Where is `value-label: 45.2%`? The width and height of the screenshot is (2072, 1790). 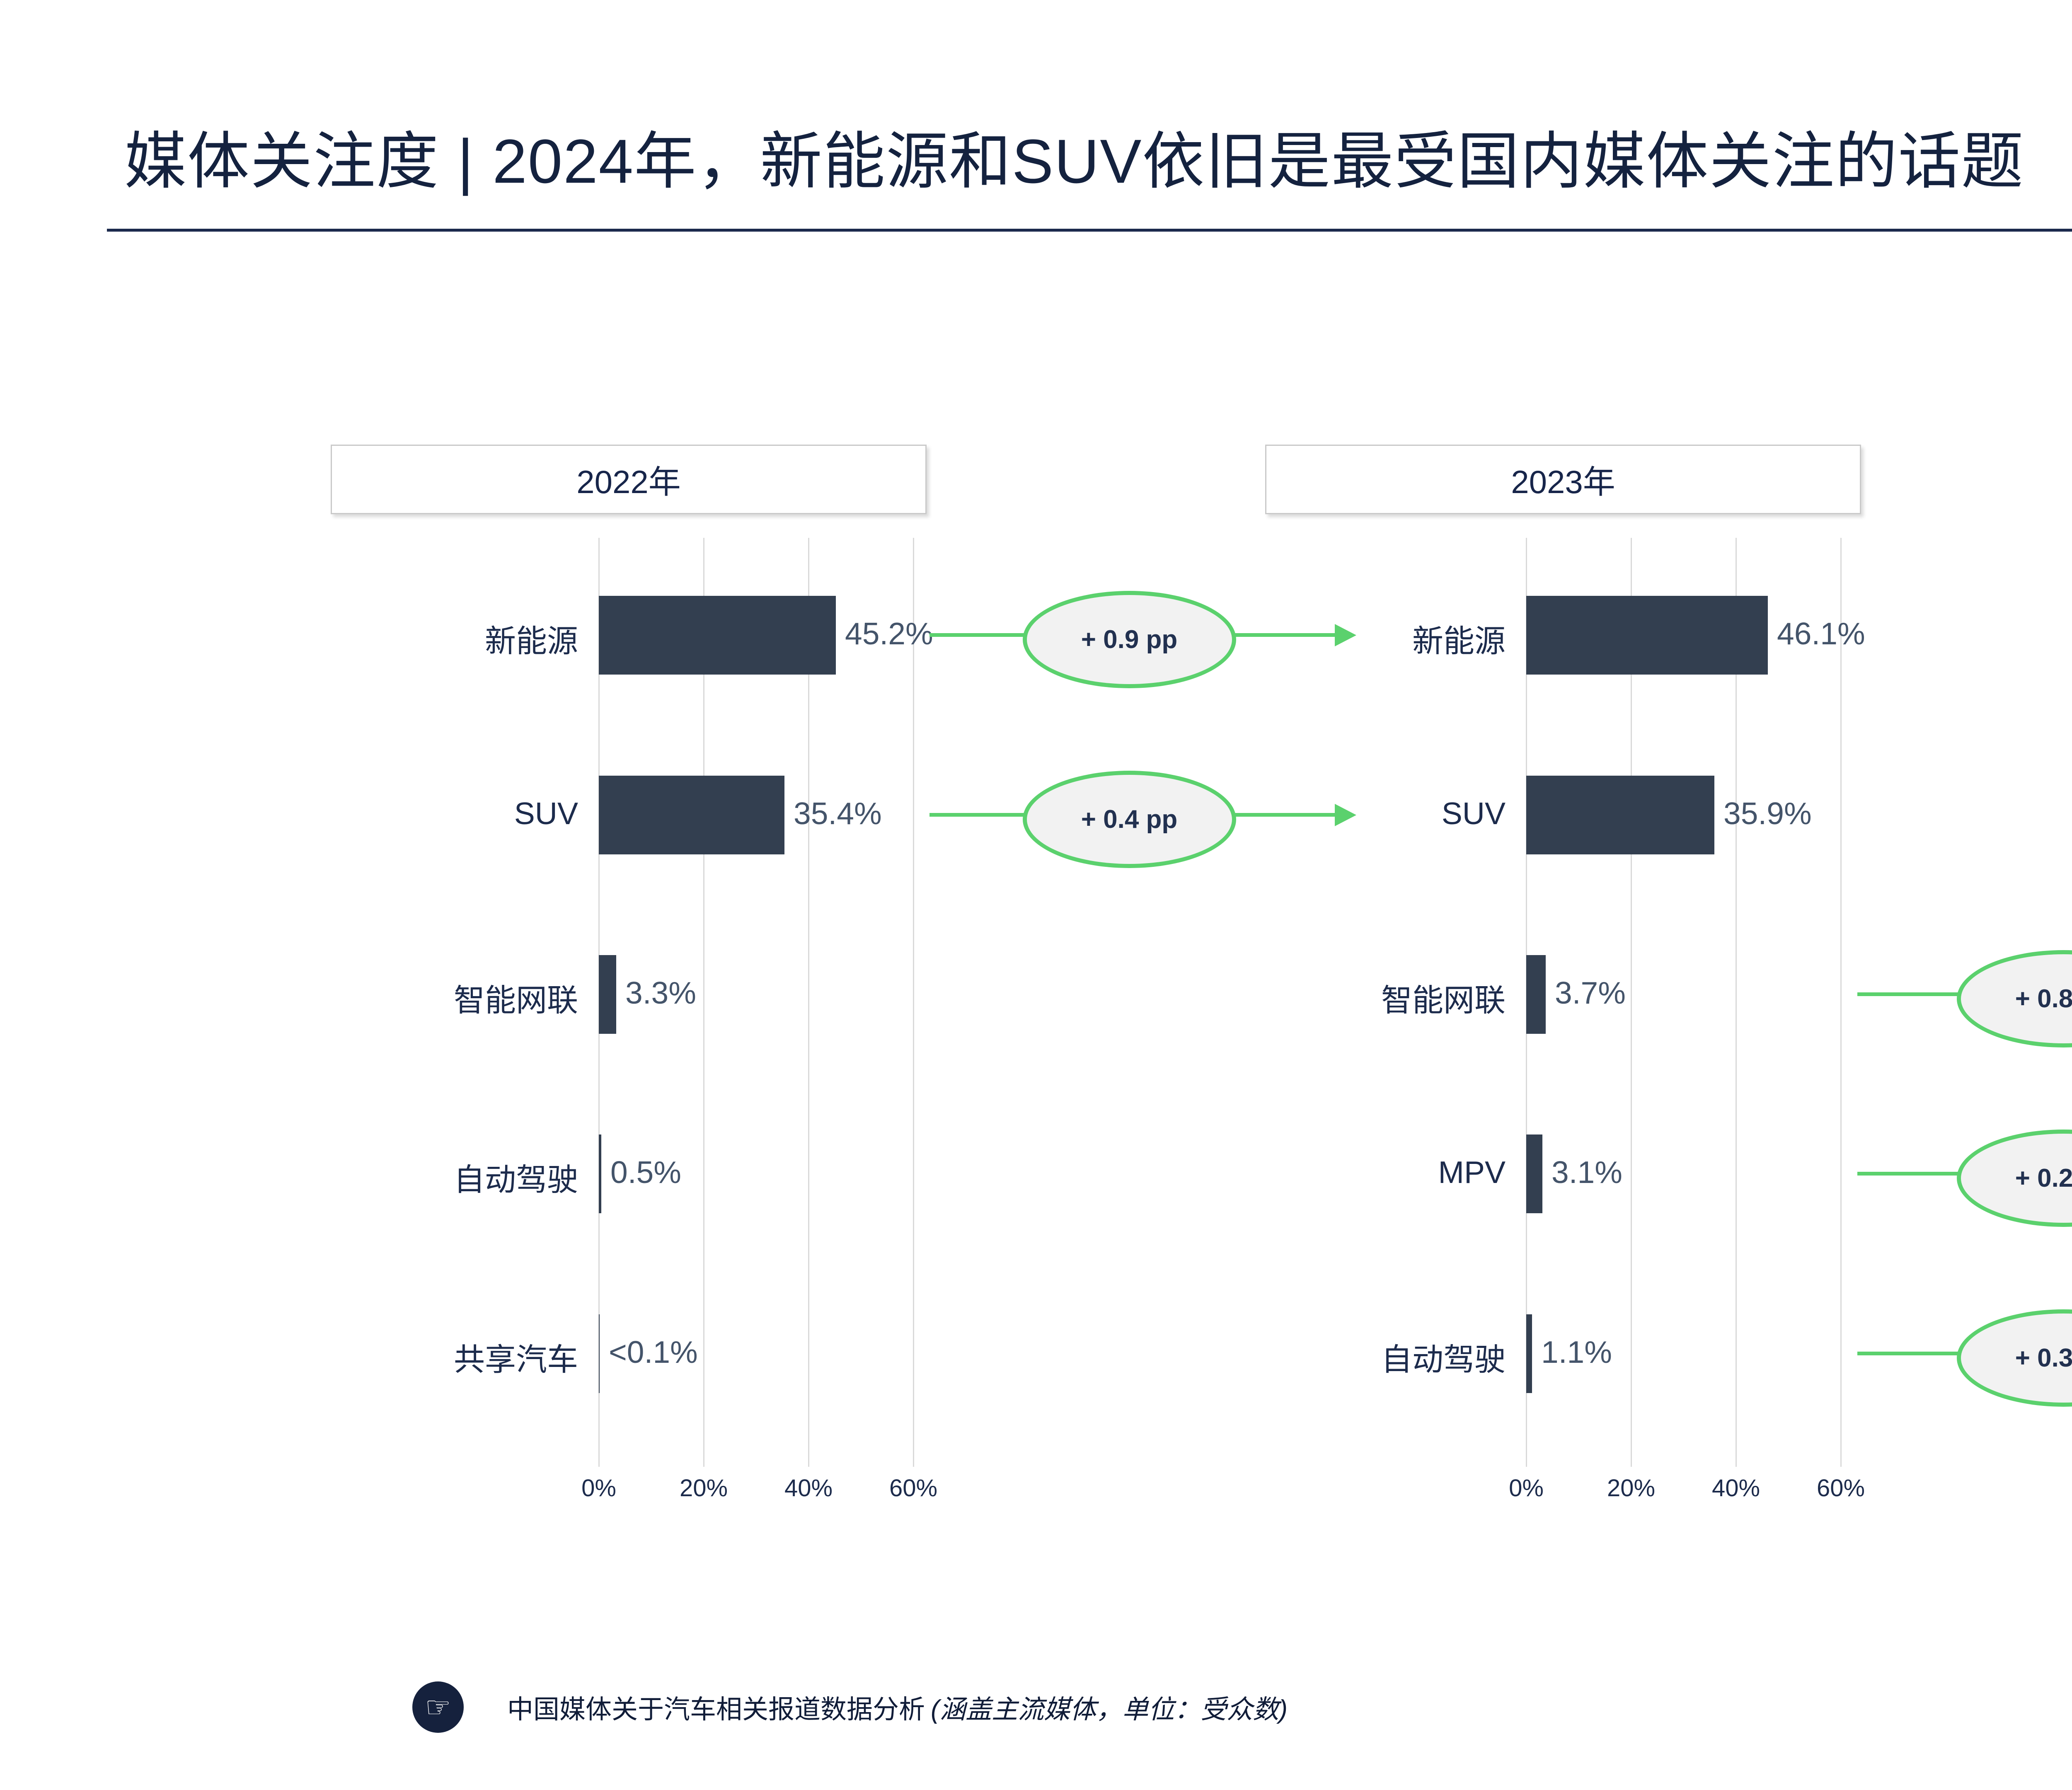
value-label: 45.2% is located at coordinates (889, 633).